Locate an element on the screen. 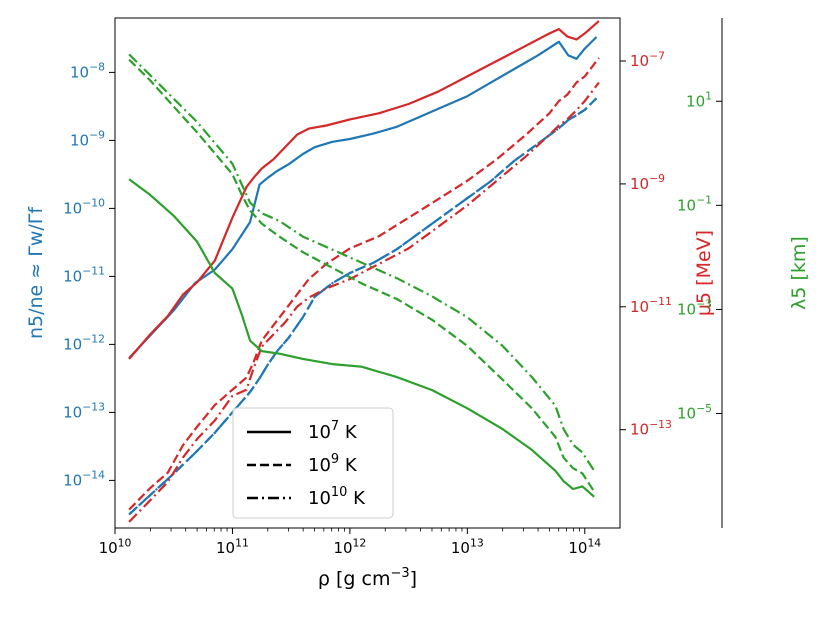 This screenshot has height=623, width=830. left-tick-label-3: 10⁻¹¹ is located at coordinates (84, 275).